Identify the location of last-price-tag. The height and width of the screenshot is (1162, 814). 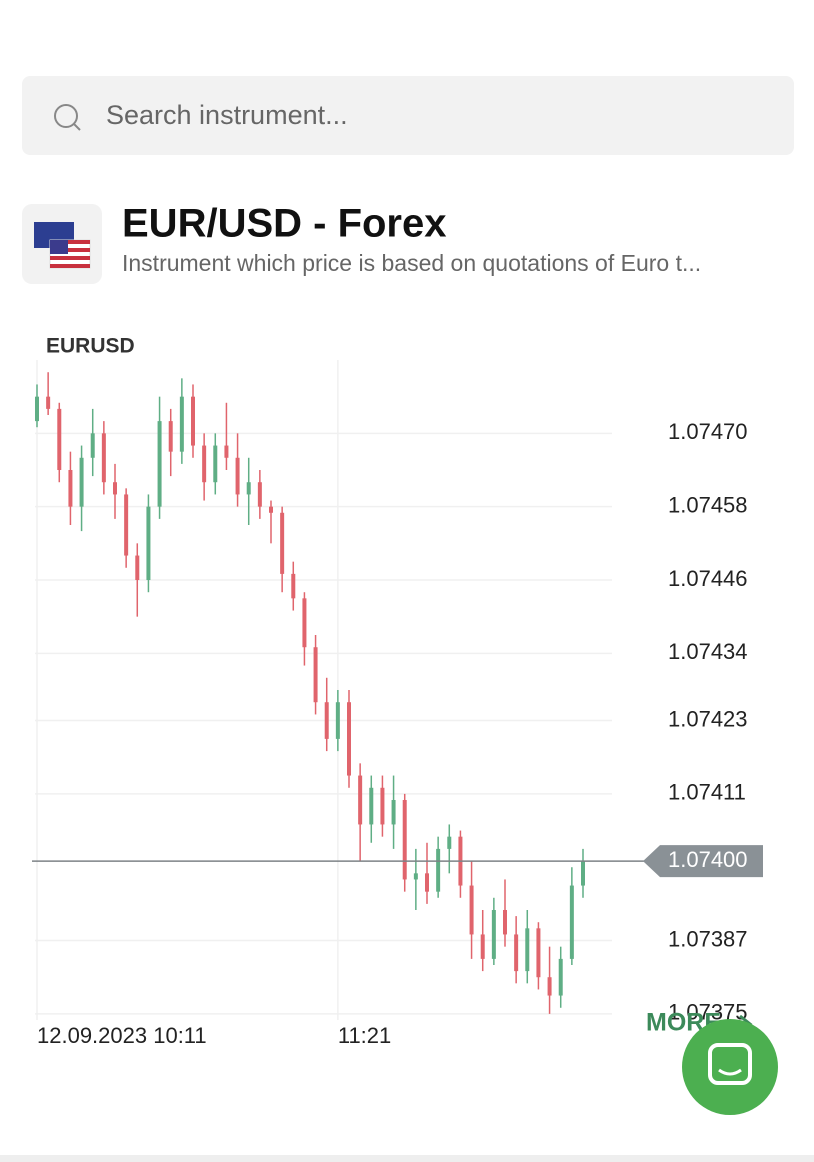
(703, 861).